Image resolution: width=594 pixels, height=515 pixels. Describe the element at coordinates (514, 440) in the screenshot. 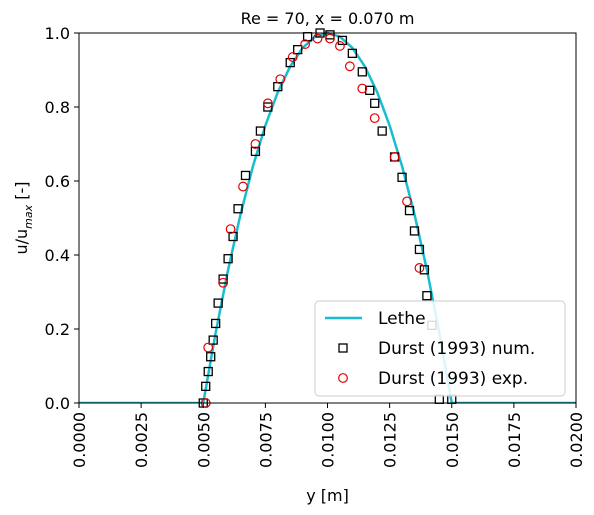

I see `x-tick-label: 0.0175` at that location.